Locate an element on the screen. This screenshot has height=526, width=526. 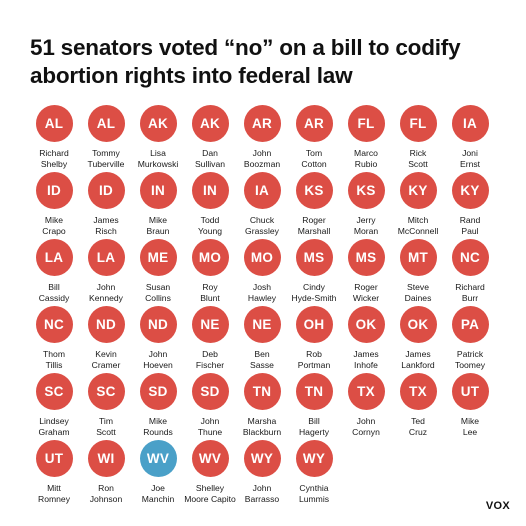
senator-last-name: Cramer is located at coordinates (106, 365).